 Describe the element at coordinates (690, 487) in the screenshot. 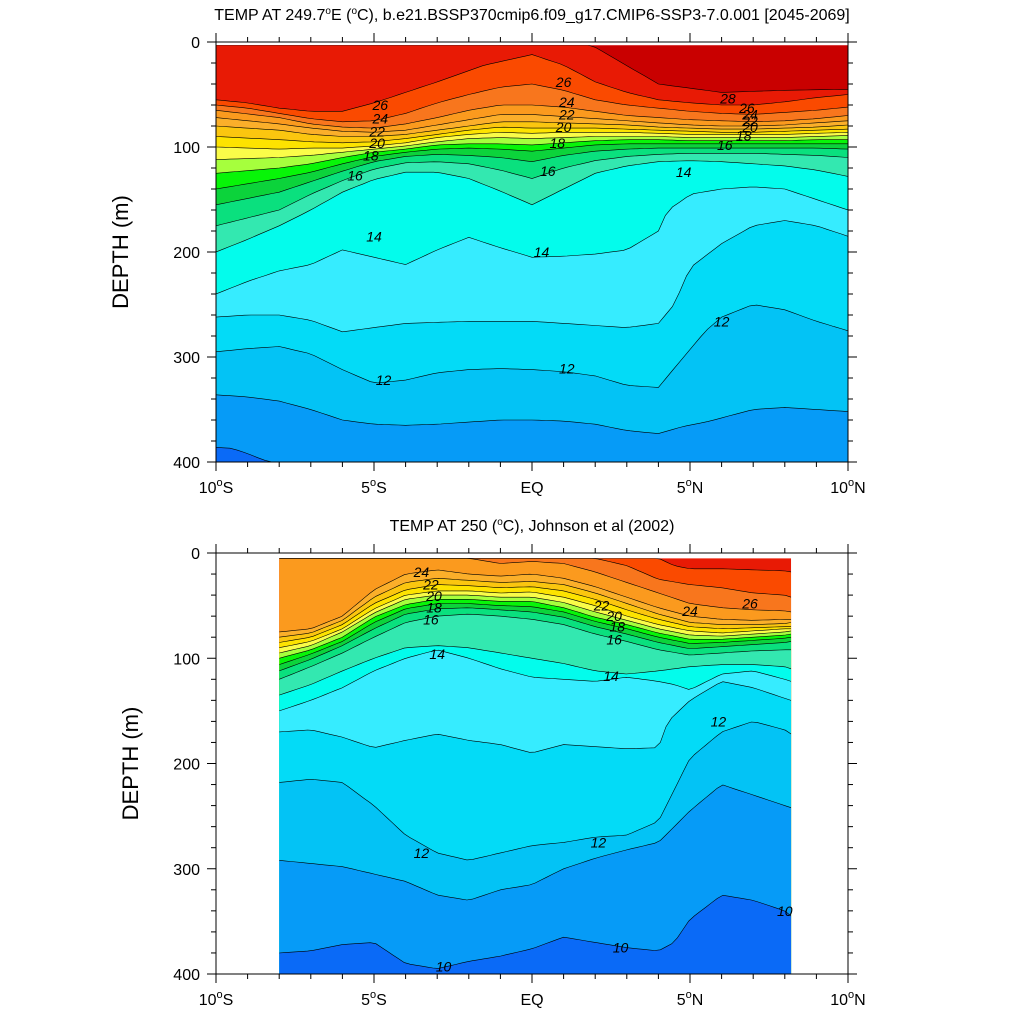

I see `x-tick-label: 5oN` at that location.